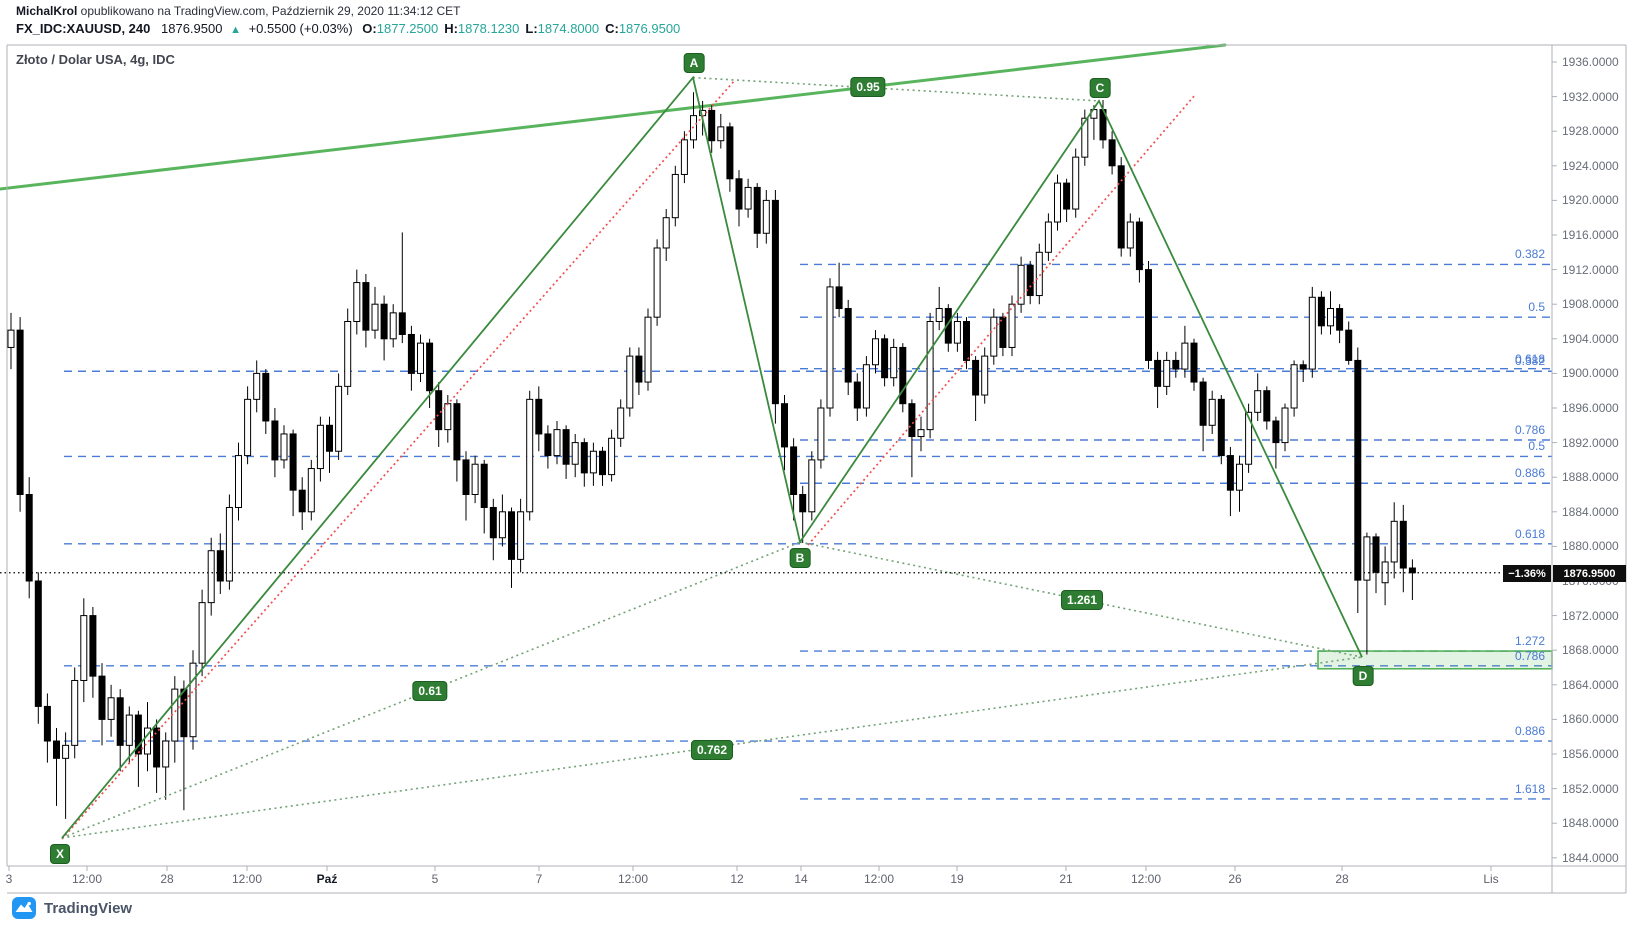  What do you see at coordinates (88, 908) in the screenshot?
I see `tradingview-logo-text: TradingView` at bounding box center [88, 908].